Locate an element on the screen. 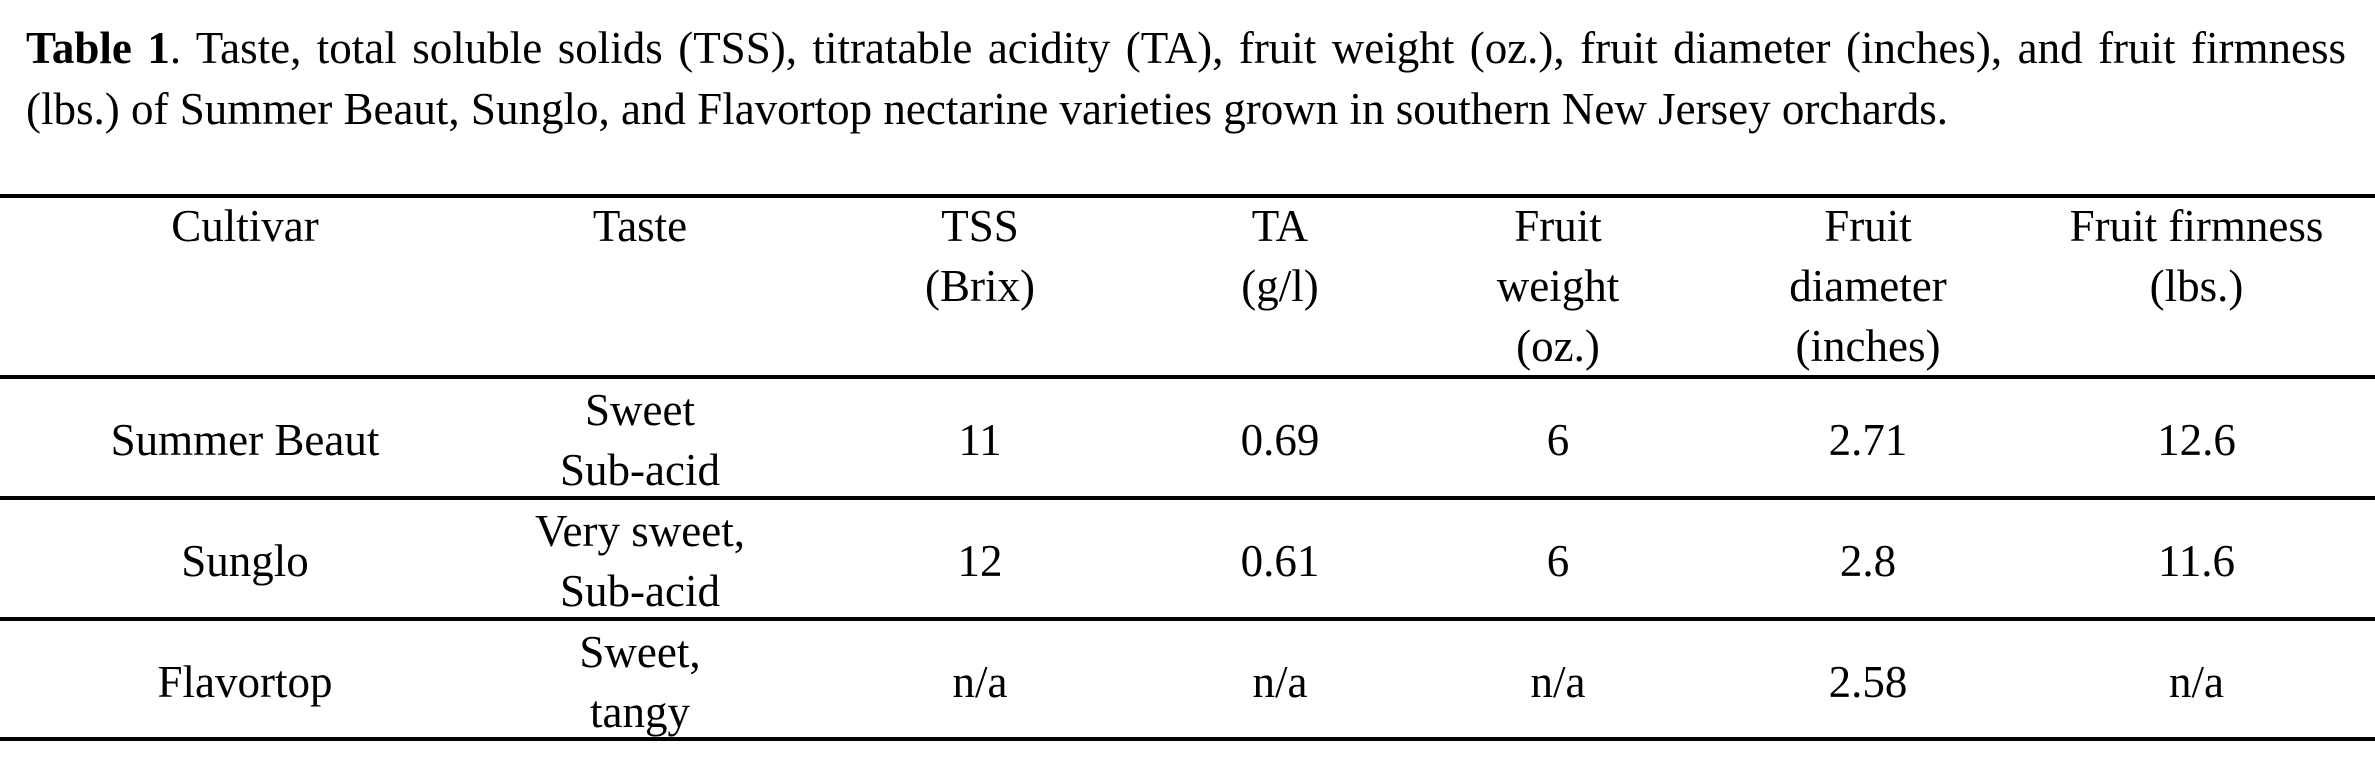  cell-cultivar: Summer Beaut is located at coordinates (245, 440).